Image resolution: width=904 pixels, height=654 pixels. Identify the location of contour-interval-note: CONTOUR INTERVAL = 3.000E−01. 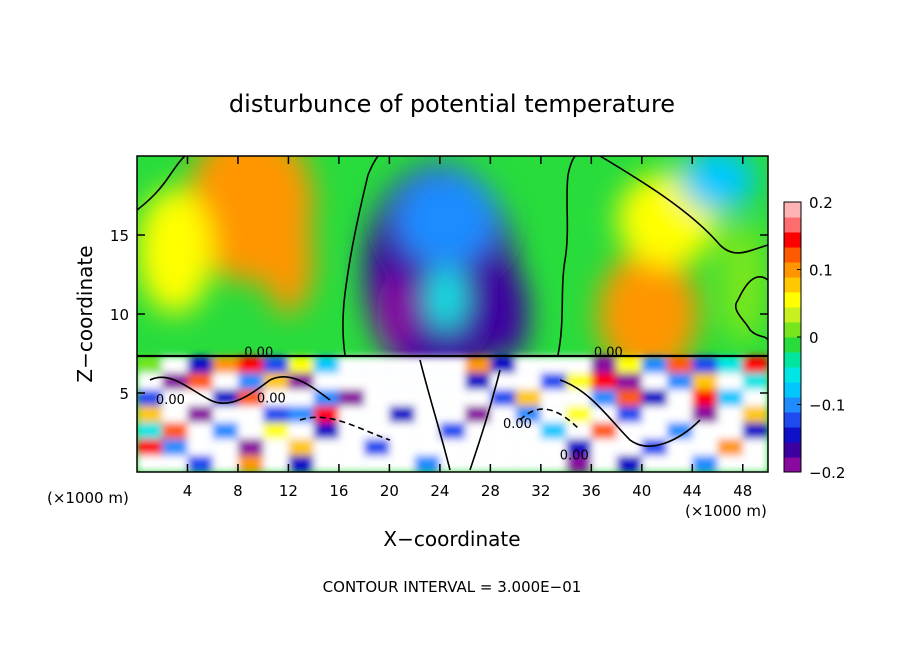
(452, 587).